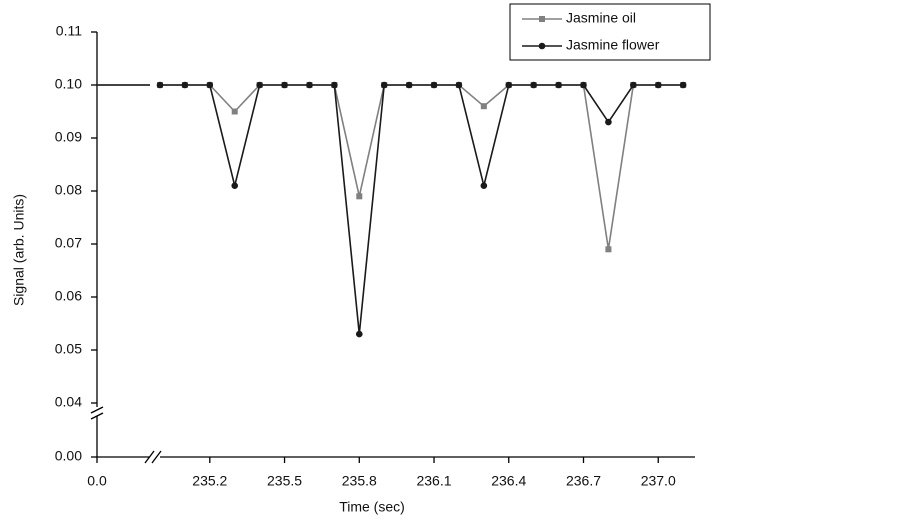 Image resolution: width=903 pixels, height=526 pixels. I want to click on x-tick-label: 0.0, so click(97, 481).